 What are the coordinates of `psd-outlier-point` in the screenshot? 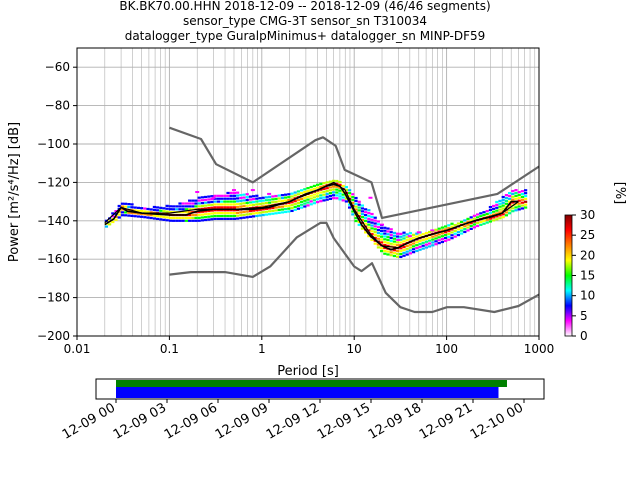 It's located at (233, 190).